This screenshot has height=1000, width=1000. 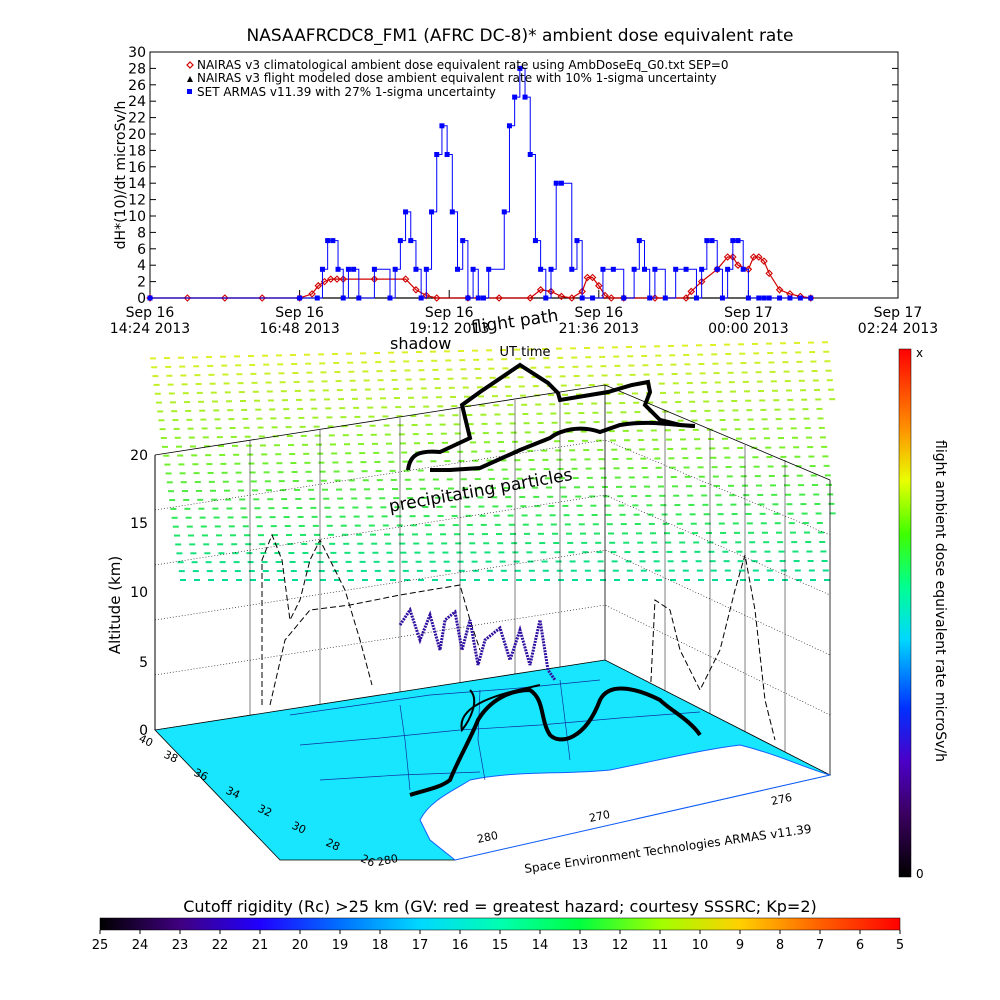 What do you see at coordinates (700, 945) in the screenshot?
I see `colorbar-tick-label: 10` at bounding box center [700, 945].